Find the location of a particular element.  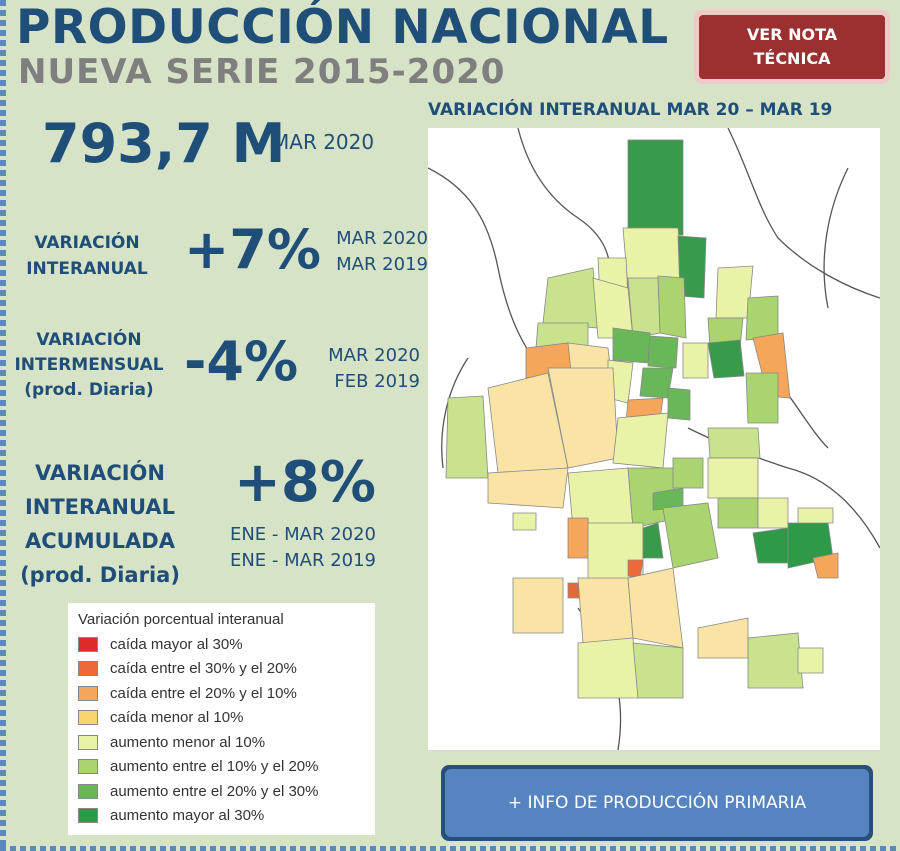

stat-intermensual-label: VARIACIÓN INTERMENSUAL (prod. Diaria) is located at coordinates (89, 365).